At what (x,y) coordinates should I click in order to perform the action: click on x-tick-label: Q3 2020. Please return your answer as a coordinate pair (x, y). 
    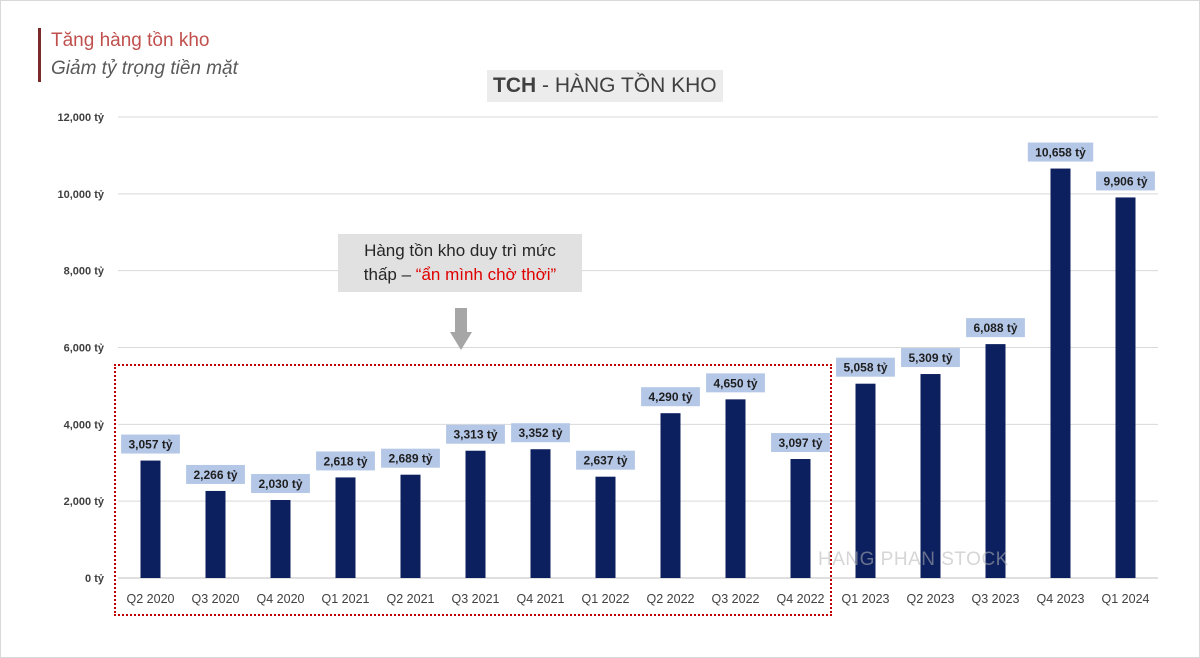
    Looking at the image, I should click on (216, 599).